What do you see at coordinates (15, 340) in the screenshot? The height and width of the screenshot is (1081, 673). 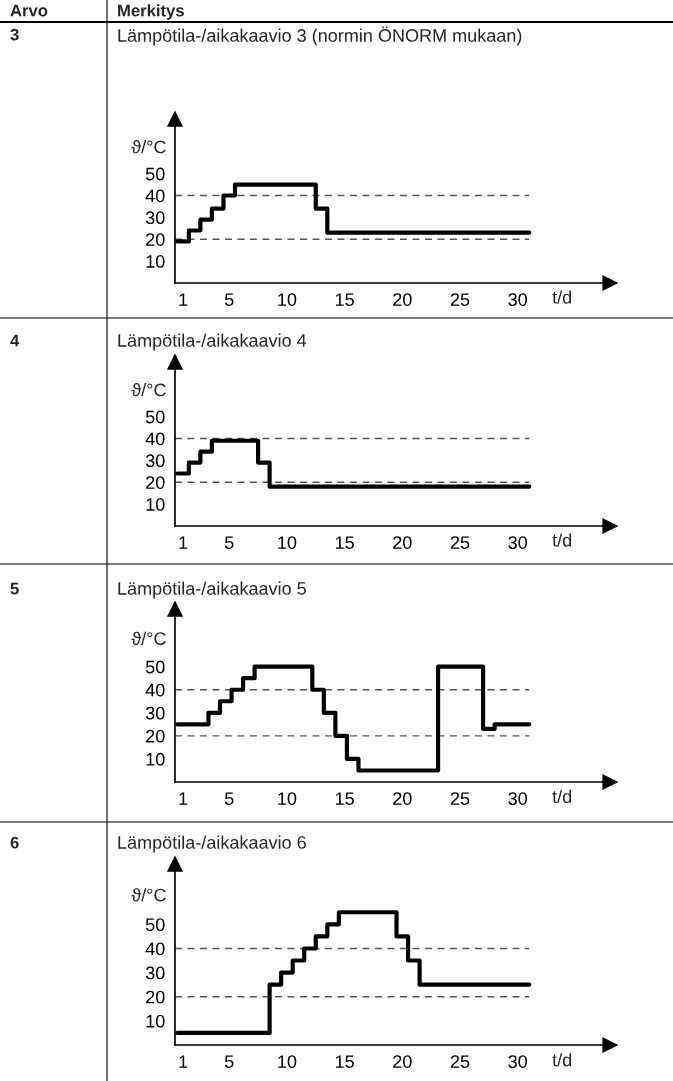 I see `text: 4` at bounding box center [15, 340].